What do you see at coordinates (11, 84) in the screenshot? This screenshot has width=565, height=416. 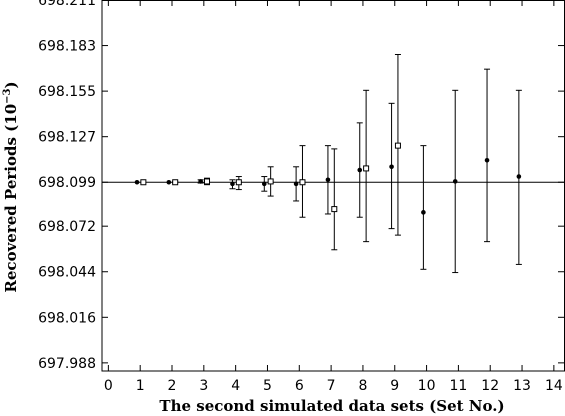 I see `y-axis-title-close: )` at bounding box center [11, 84].